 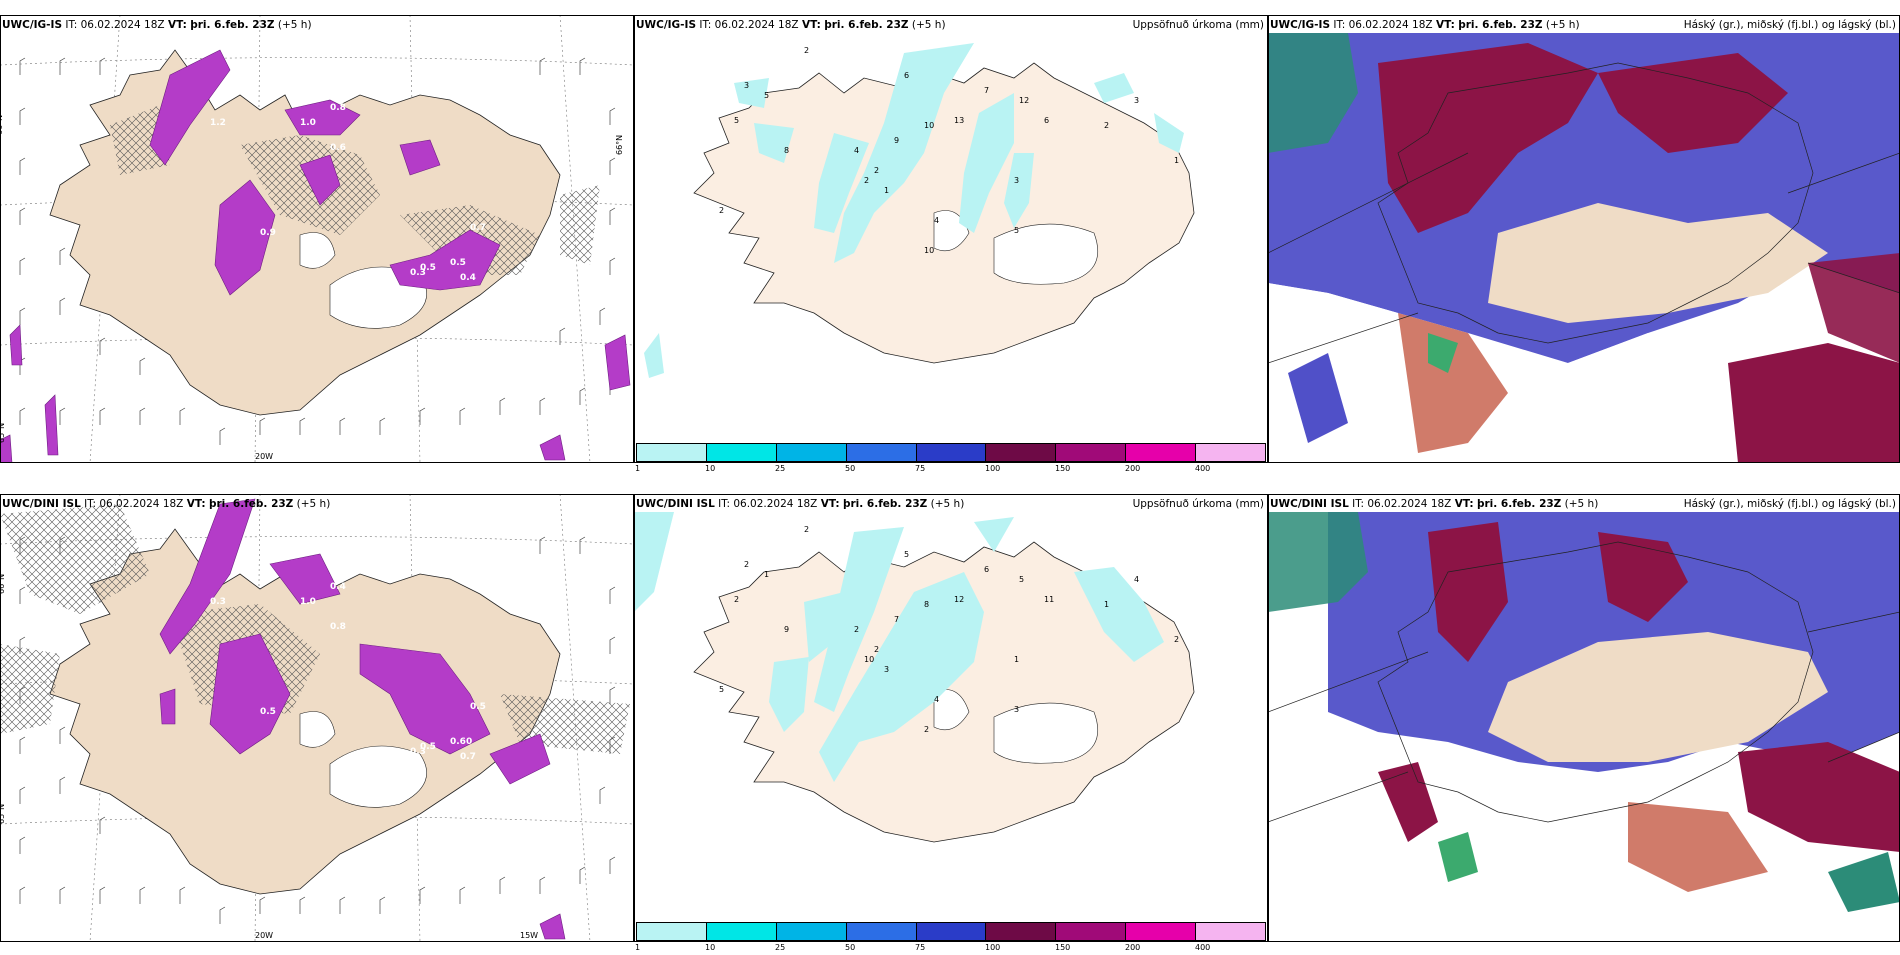 What do you see at coordinates (959, 120) in the screenshot?
I see `precip-value-label: 13` at bounding box center [959, 120].